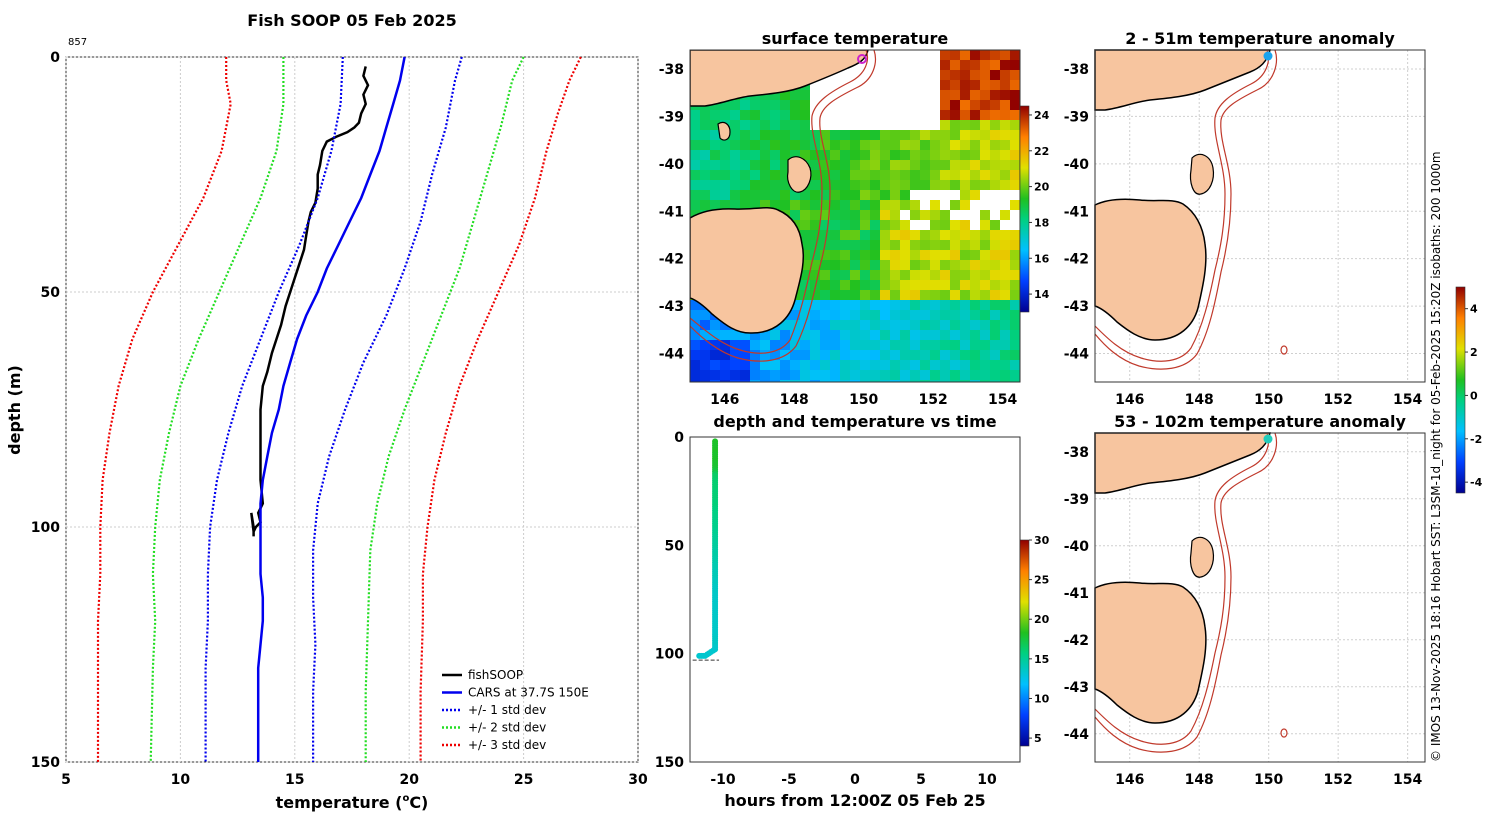  Describe the element at coordinates (921, 780) in the screenshot. I see `depth-time-x-tick: 5` at that location.